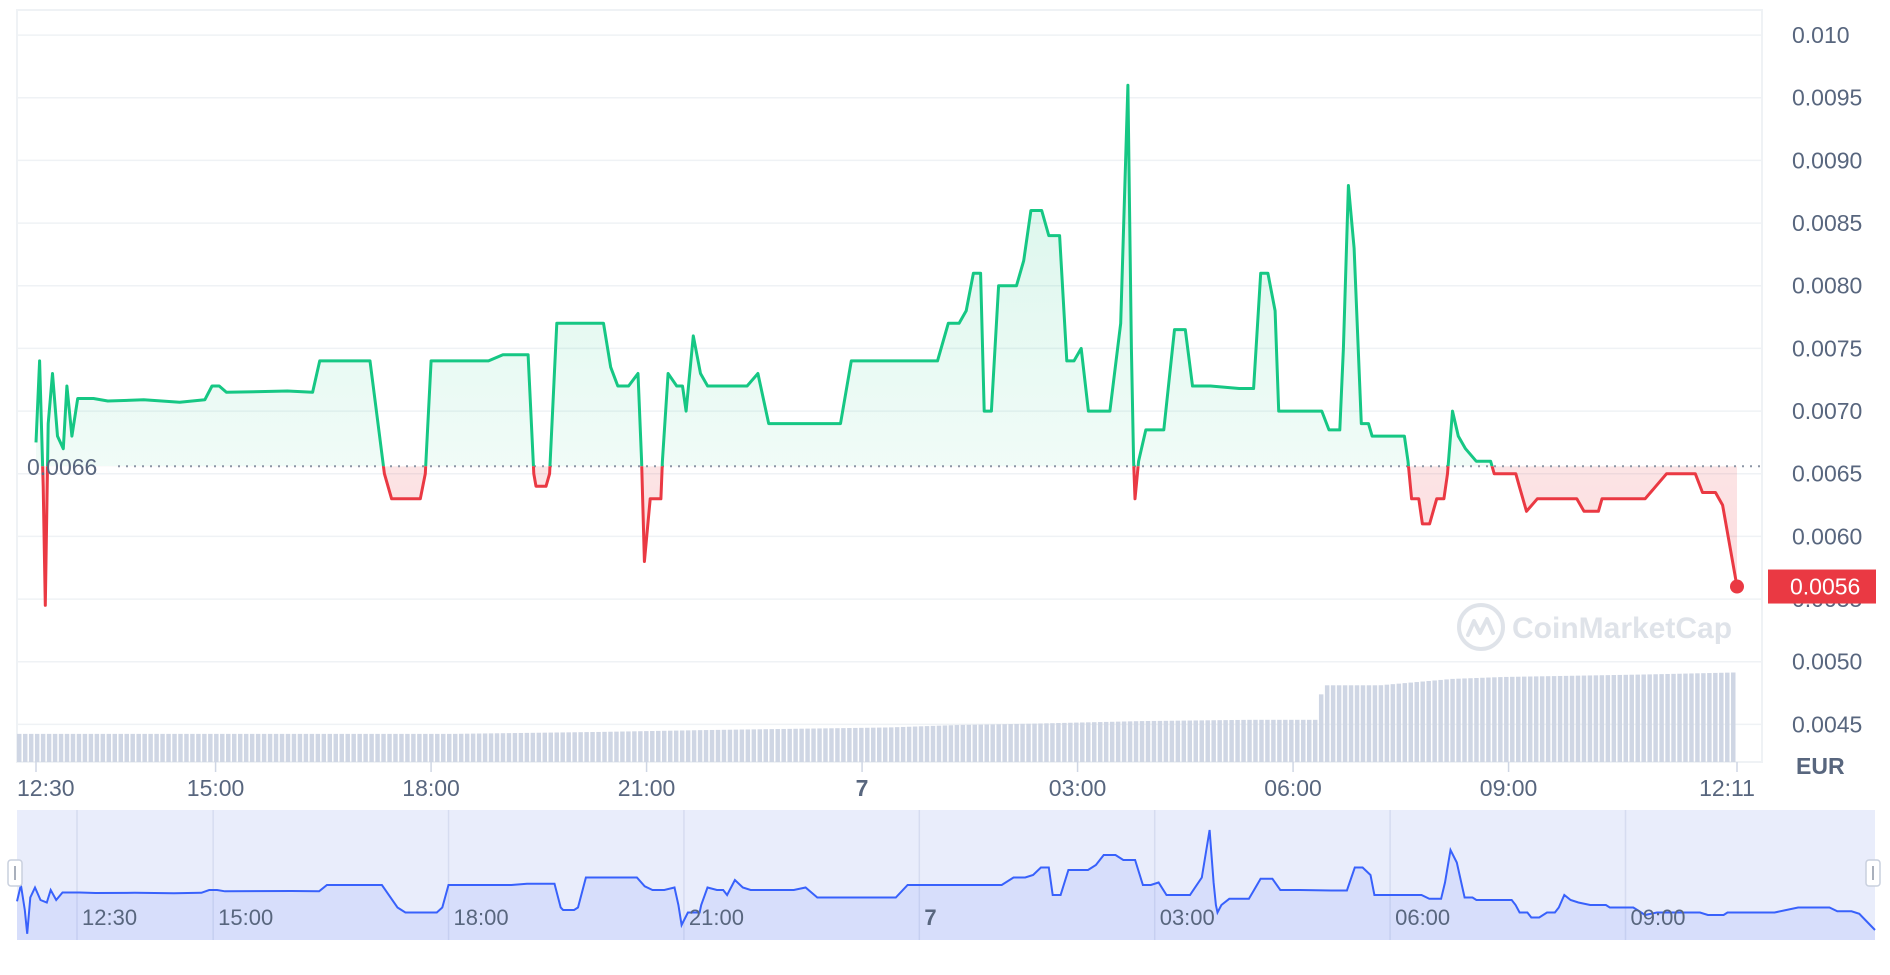 Image resolution: width=1890 pixels, height=975 pixels. What do you see at coordinates (62, 467) in the screenshot?
I see `reference-price-label: 0.0066` at bounding box center [62, 467].